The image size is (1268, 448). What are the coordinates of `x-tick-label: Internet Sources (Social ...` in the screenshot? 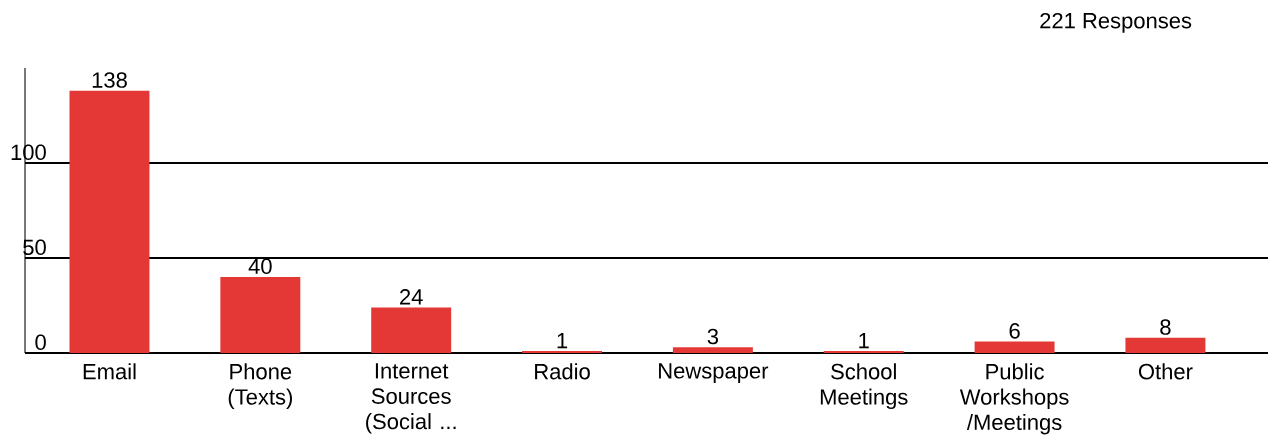 It's located at (411, 398).